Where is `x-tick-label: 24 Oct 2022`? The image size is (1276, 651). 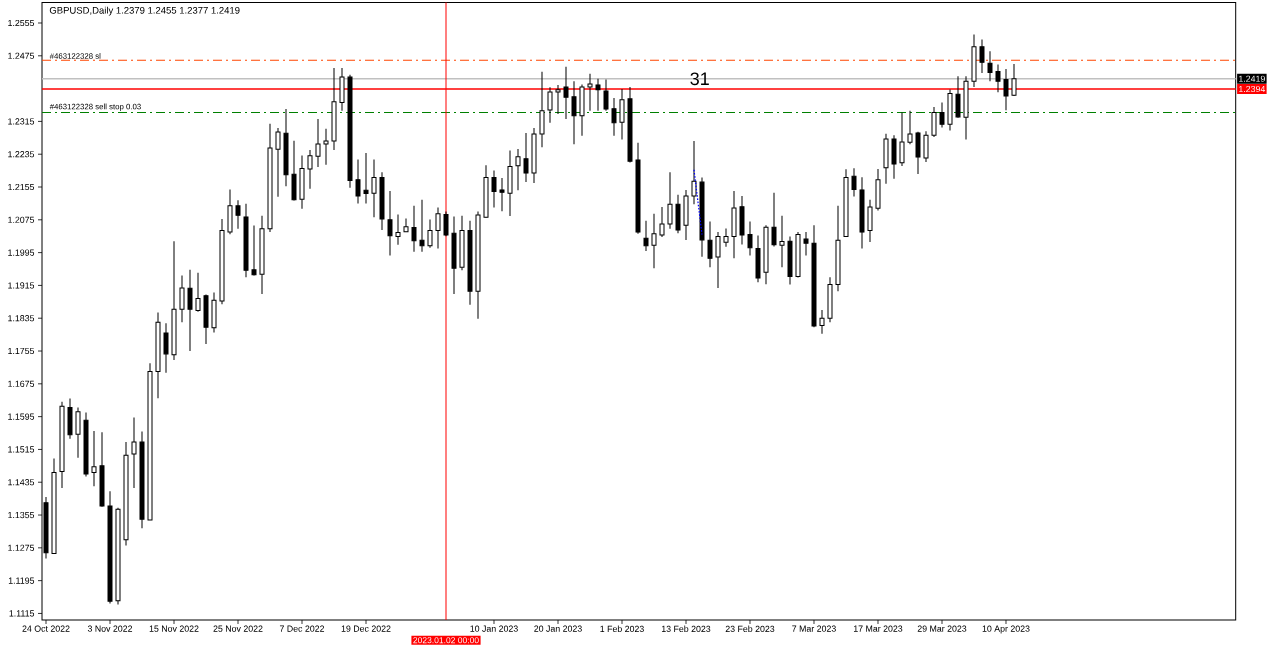 x-tick-label: 24 Oct 2022 is located at coordinates (46, 628).